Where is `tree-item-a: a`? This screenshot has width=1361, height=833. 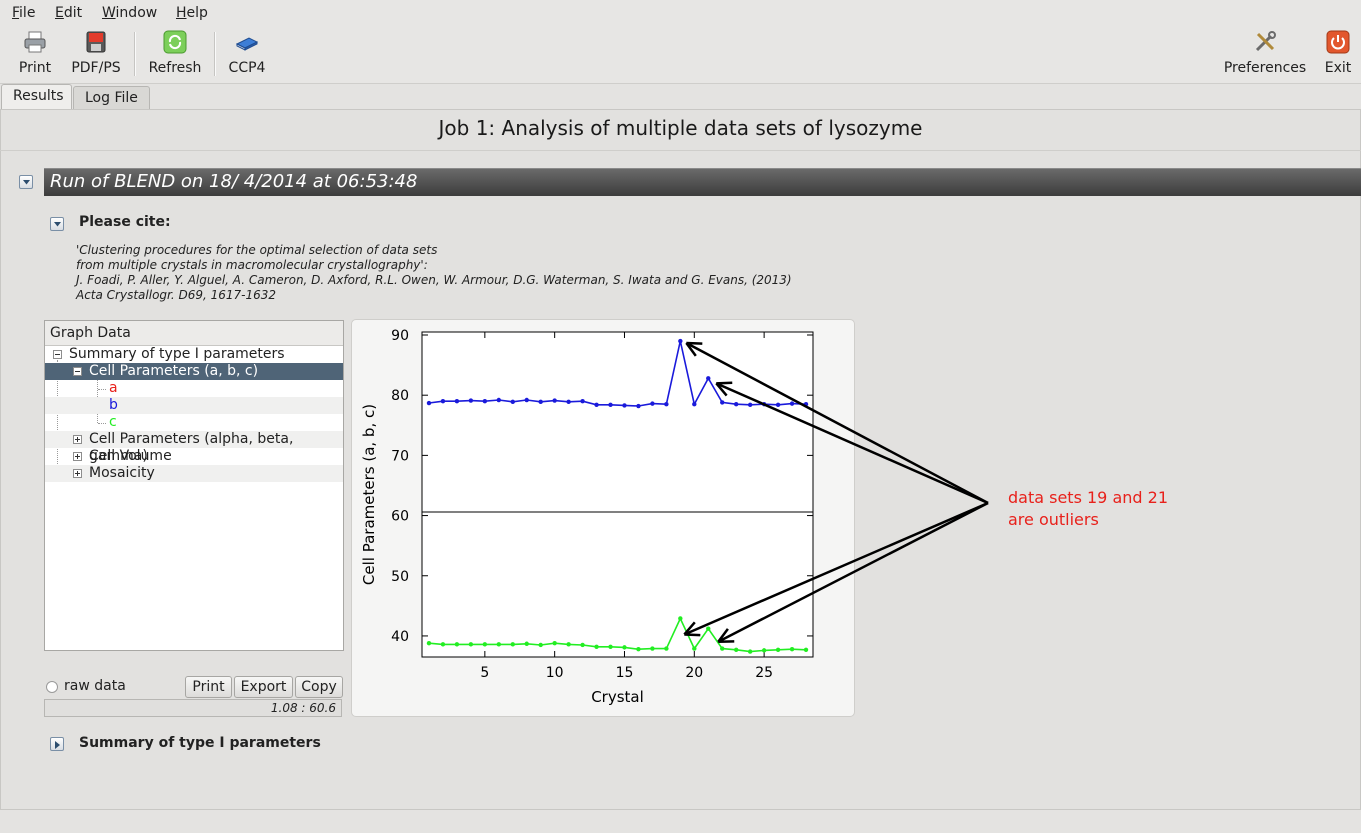
tree-item-a: a is located at coordinates (194, 388).